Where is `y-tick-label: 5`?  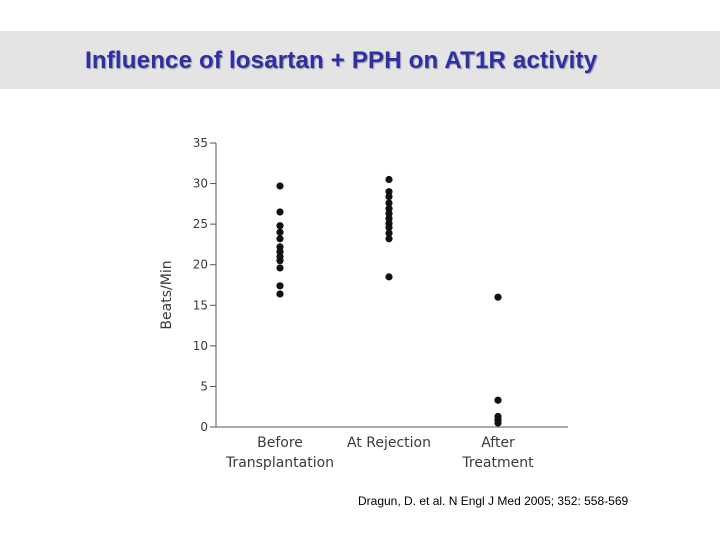 y-tick-label: 5 is located at coordinates (204, 386).